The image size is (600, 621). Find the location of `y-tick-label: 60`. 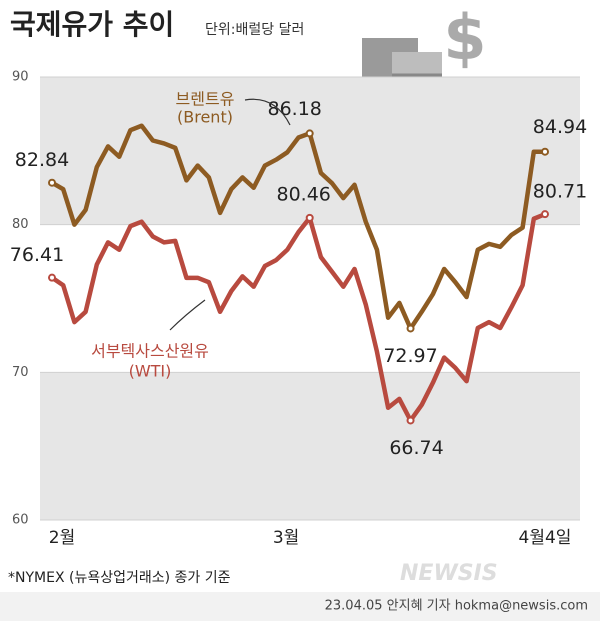

y-tick-label: 60 is located at coordinates (20, 520).